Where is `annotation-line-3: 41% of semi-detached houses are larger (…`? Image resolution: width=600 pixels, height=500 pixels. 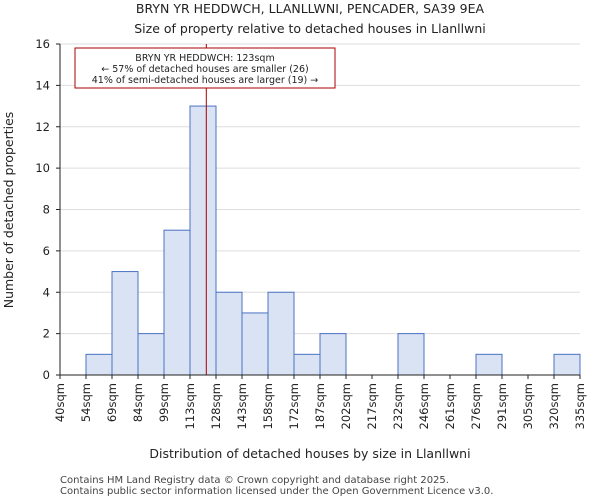 annotation-line-3: 41% of semi-detached houses are larger (… is located at coordinates (205, 80).